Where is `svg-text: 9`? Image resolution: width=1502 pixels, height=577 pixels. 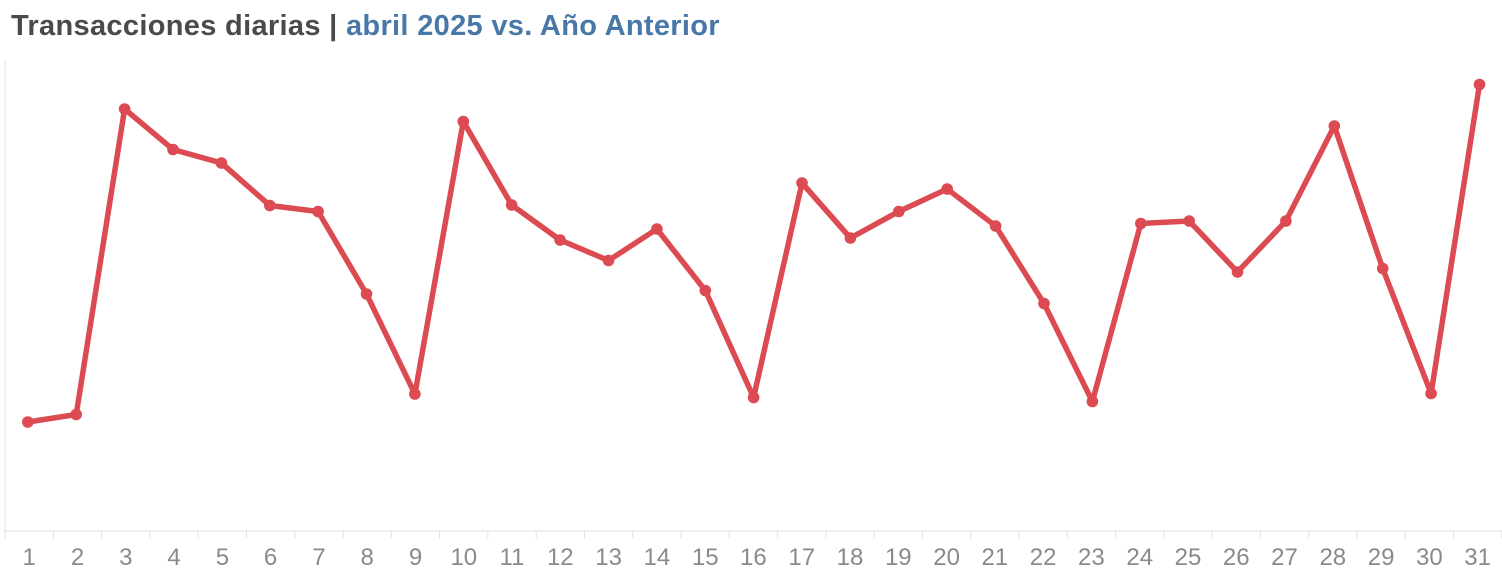 svg-text: 9 is located at coordinates (415, 557).